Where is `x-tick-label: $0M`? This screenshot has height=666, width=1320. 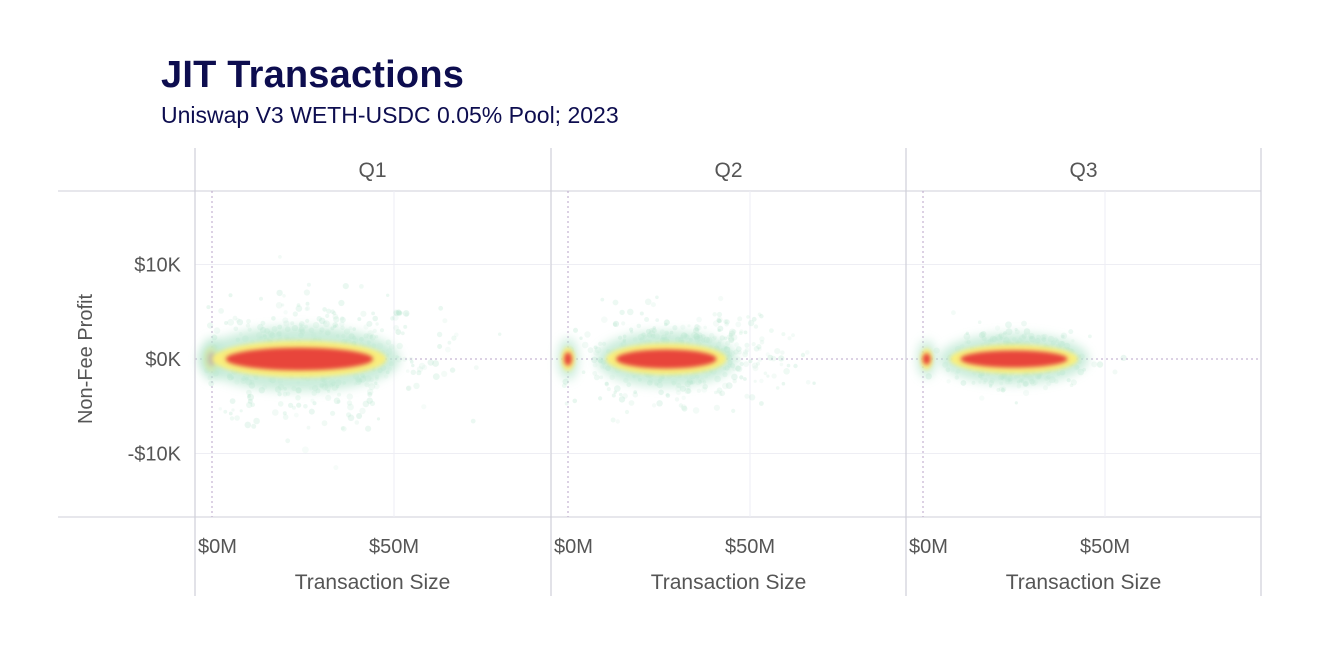 x-tick-label: $0M is located at coordinates (573, 547).